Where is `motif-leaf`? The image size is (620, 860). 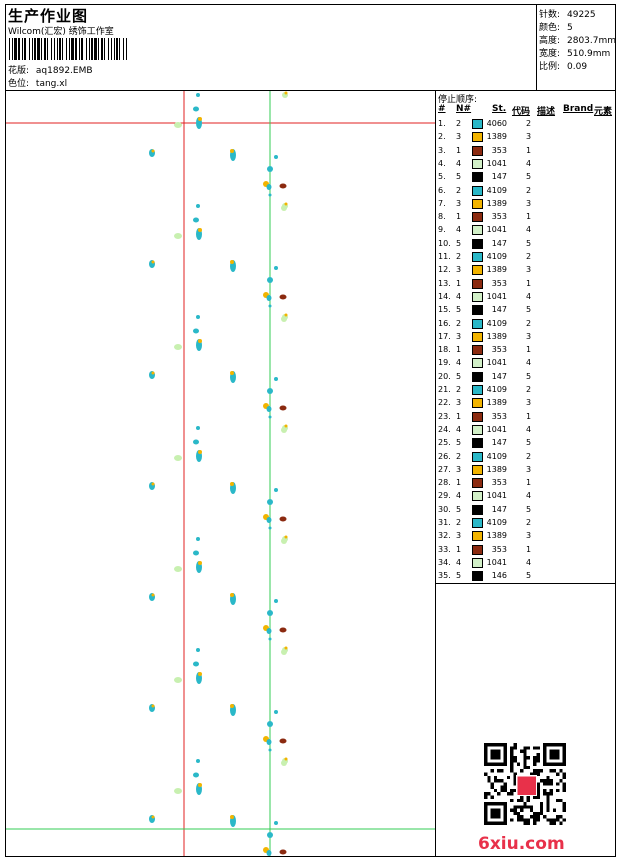 motif-leaf is located at coordinates (178, 125).